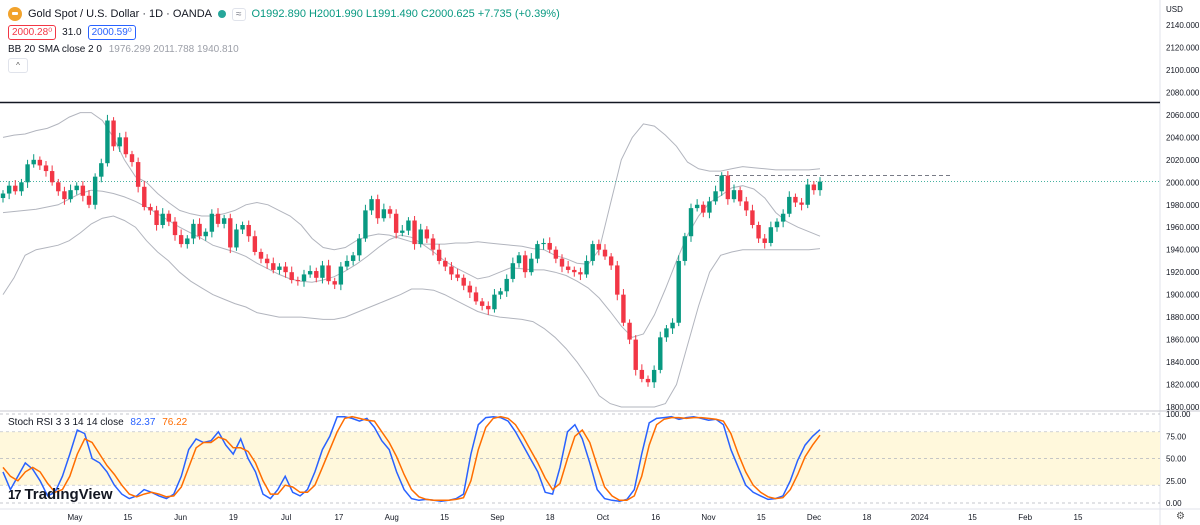 The image size is (1200, 525). I want to click on time-axis-label: 18, so click(550, 517).